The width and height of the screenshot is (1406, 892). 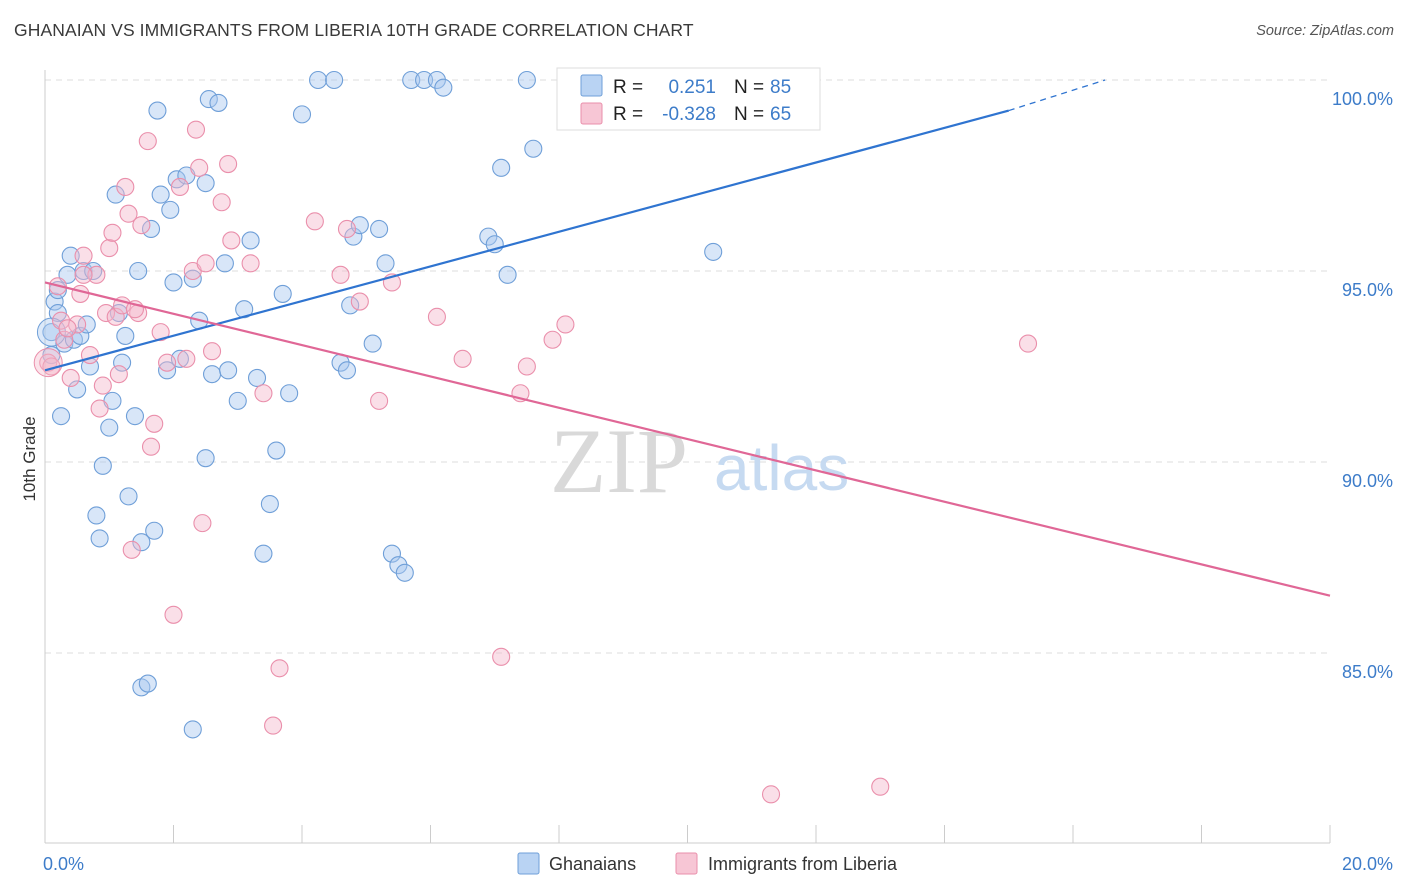 I want to click on series-legend: Ghanaians Immigrants from Liberia, so click(x=707, y=863).